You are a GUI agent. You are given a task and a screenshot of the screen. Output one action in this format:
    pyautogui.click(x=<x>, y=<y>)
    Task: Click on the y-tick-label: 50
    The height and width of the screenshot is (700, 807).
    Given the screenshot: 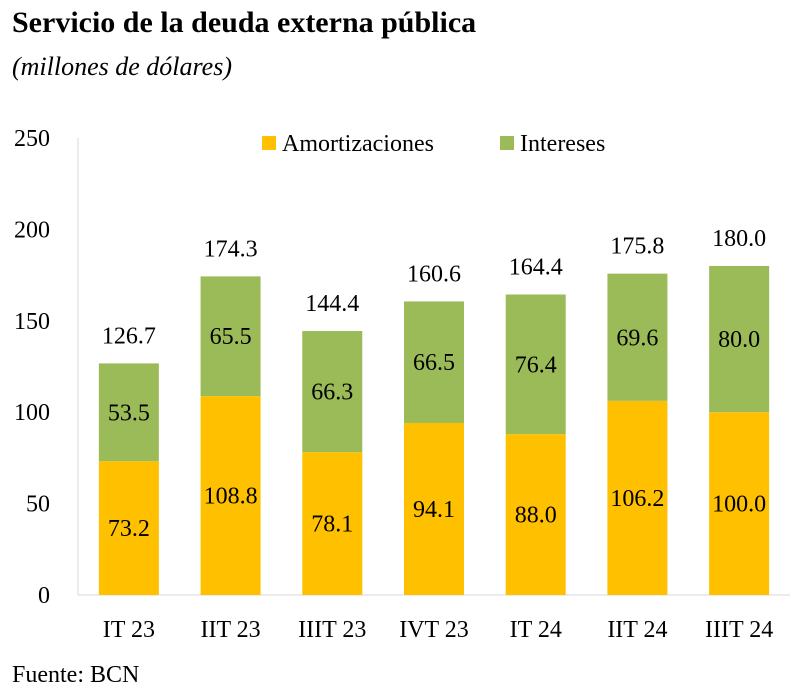 What is the action you would take?
    pyautogui.click(x=38, y=505)
    